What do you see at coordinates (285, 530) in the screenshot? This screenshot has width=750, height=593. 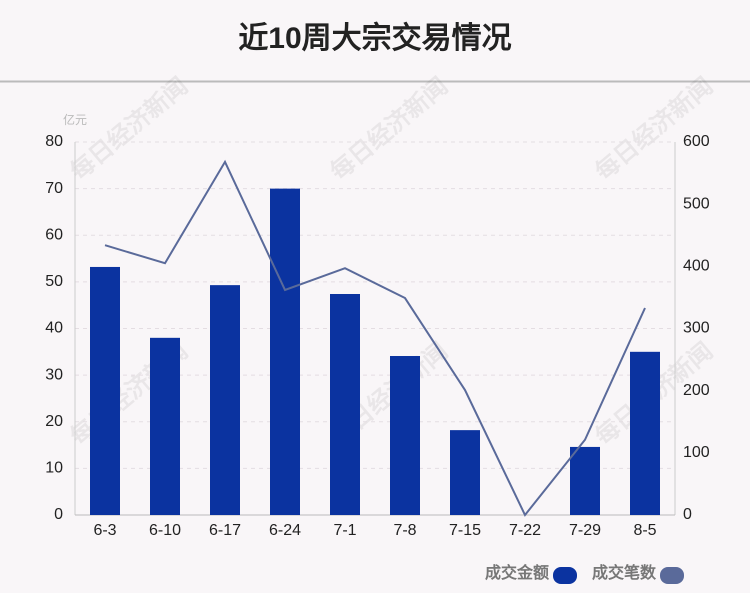 I see `x-tick-label: 6-24` at bounding box center [285, 530].